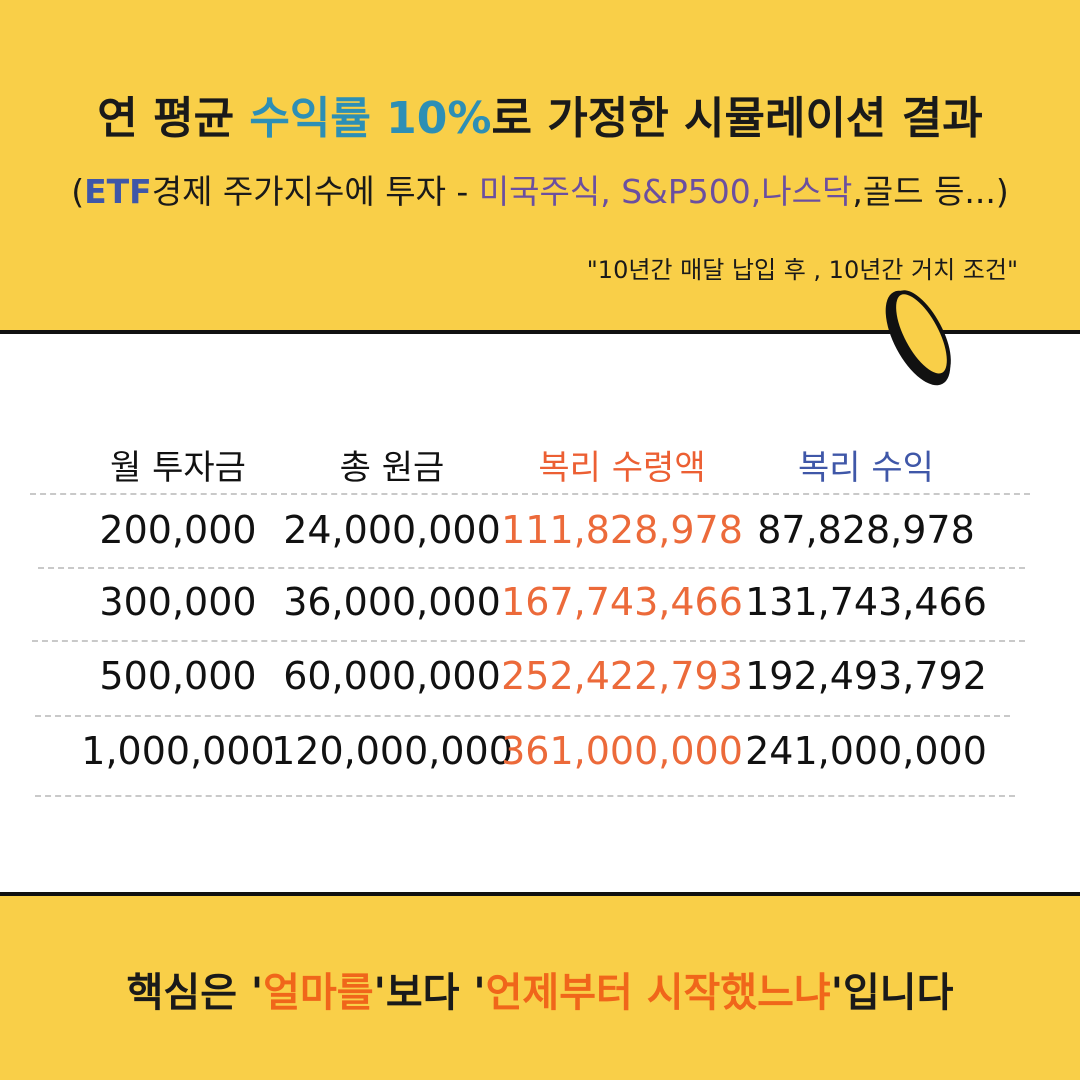 The height and width of the screenshot is (1080, 1080). What do you see at coordinates (318, 993) in the screenshot?
I see `footer-highlight: 얼마를` at bounding box center [318, 993].